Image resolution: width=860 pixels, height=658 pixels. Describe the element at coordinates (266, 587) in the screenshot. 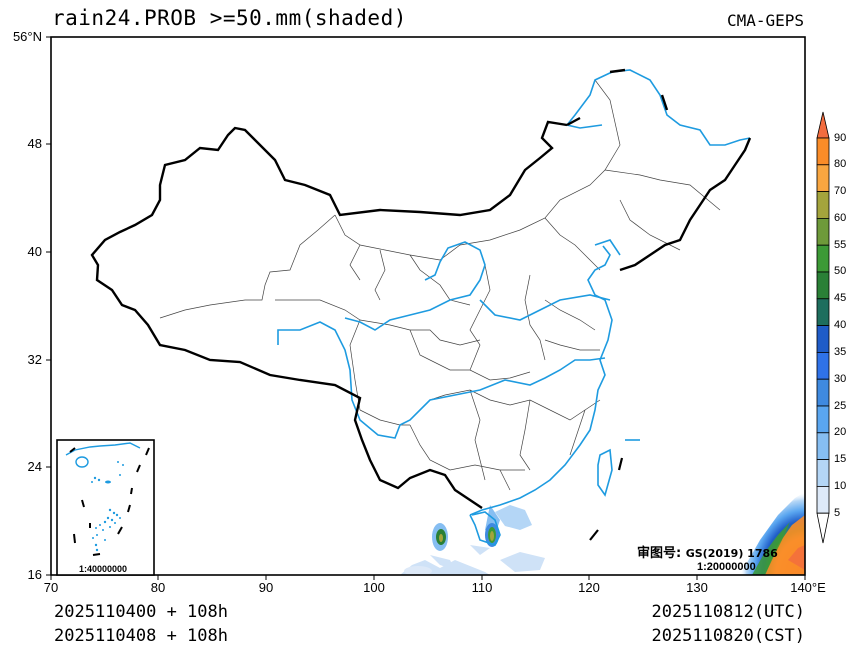

I see `x-tick-90: 90` at that location.